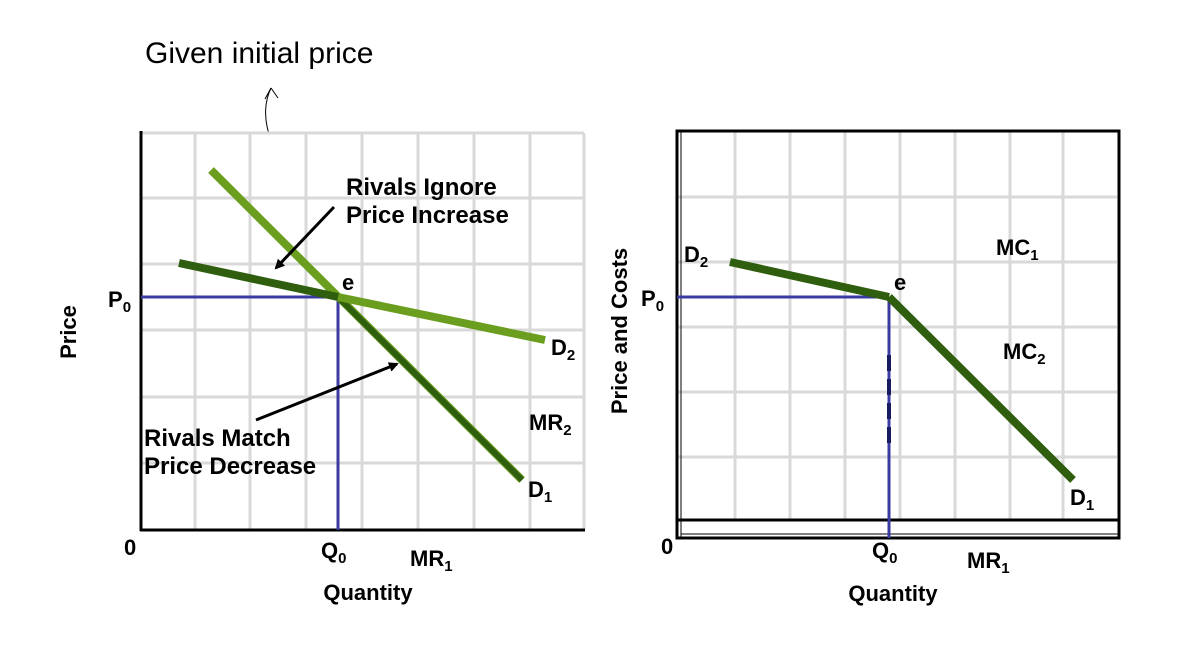 The height and width of the screenshot is (656, 1199). Describe the element at coordinates (327, 392) in the screenshot. I see `arrow-rivals-match` at that location.